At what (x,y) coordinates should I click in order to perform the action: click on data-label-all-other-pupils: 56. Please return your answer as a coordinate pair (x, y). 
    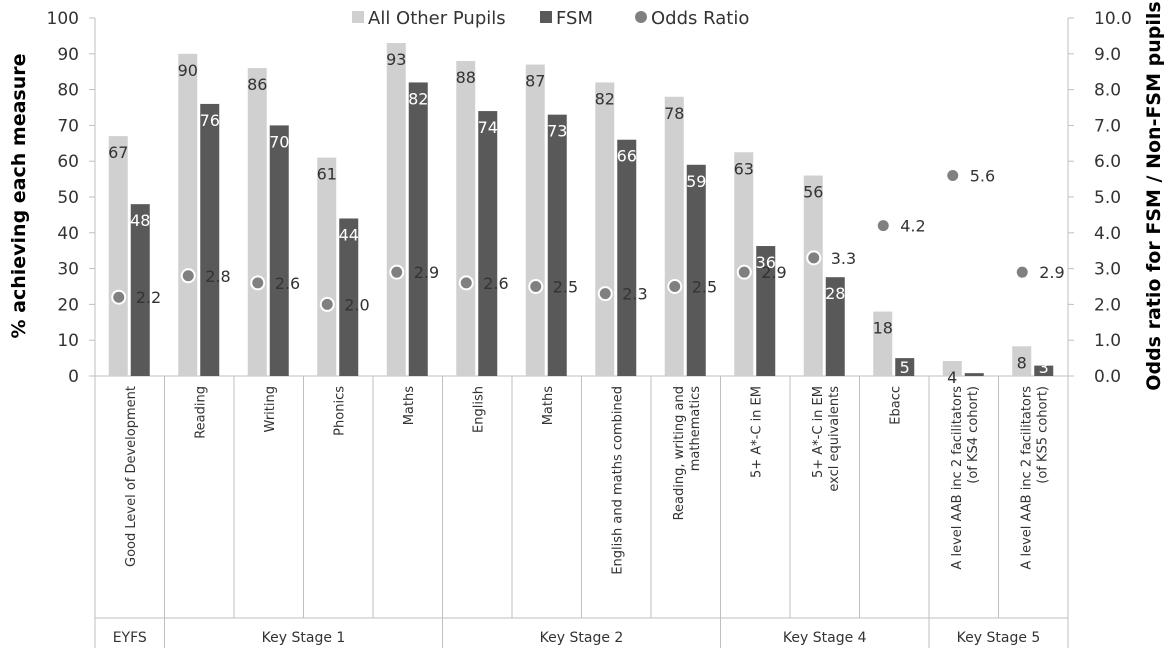
    Looking at the image, I should click on (813, 192).